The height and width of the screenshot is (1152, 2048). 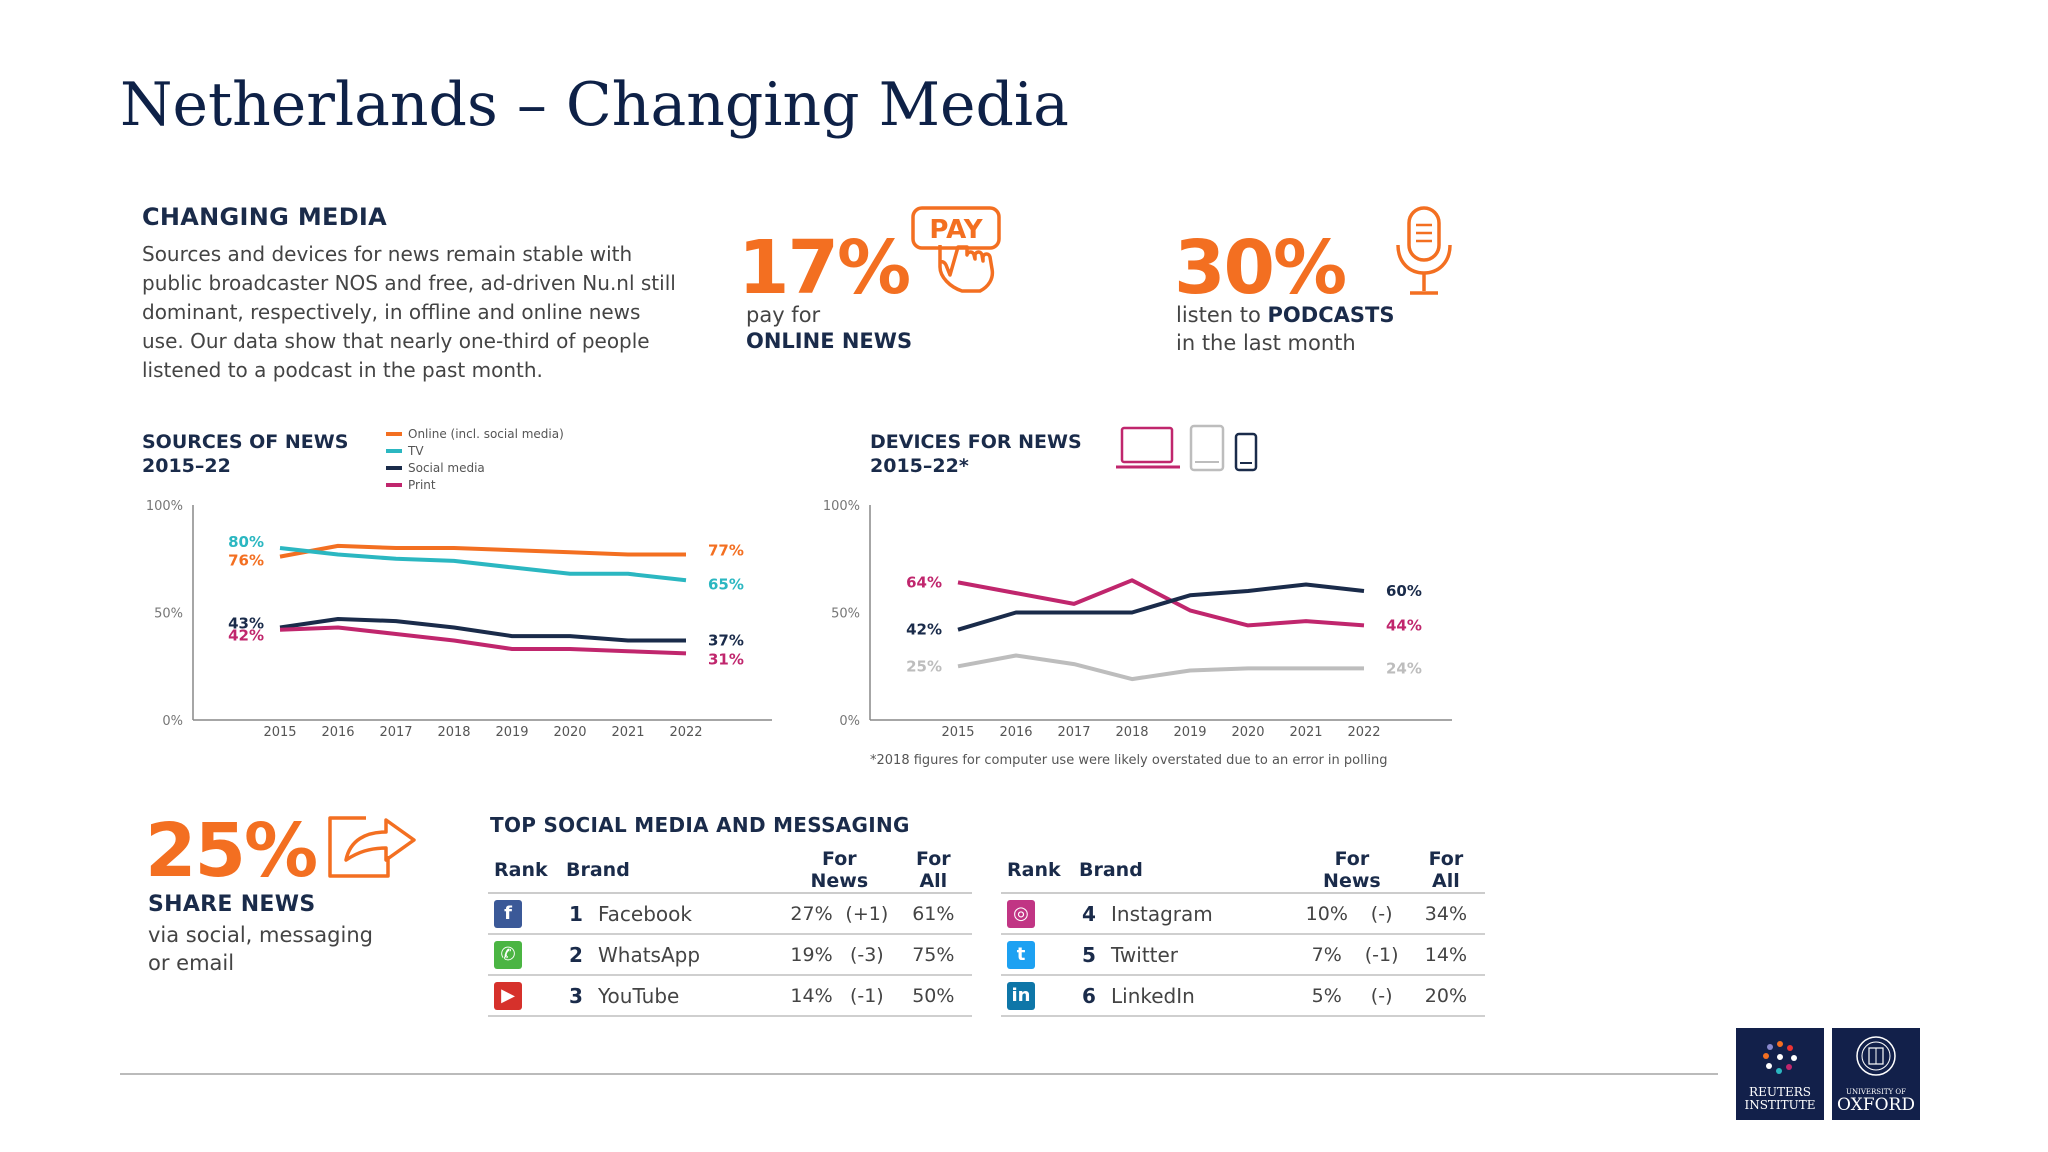 I want to click on sources-subtitle: 2015–22, so click(x=186, y=466).